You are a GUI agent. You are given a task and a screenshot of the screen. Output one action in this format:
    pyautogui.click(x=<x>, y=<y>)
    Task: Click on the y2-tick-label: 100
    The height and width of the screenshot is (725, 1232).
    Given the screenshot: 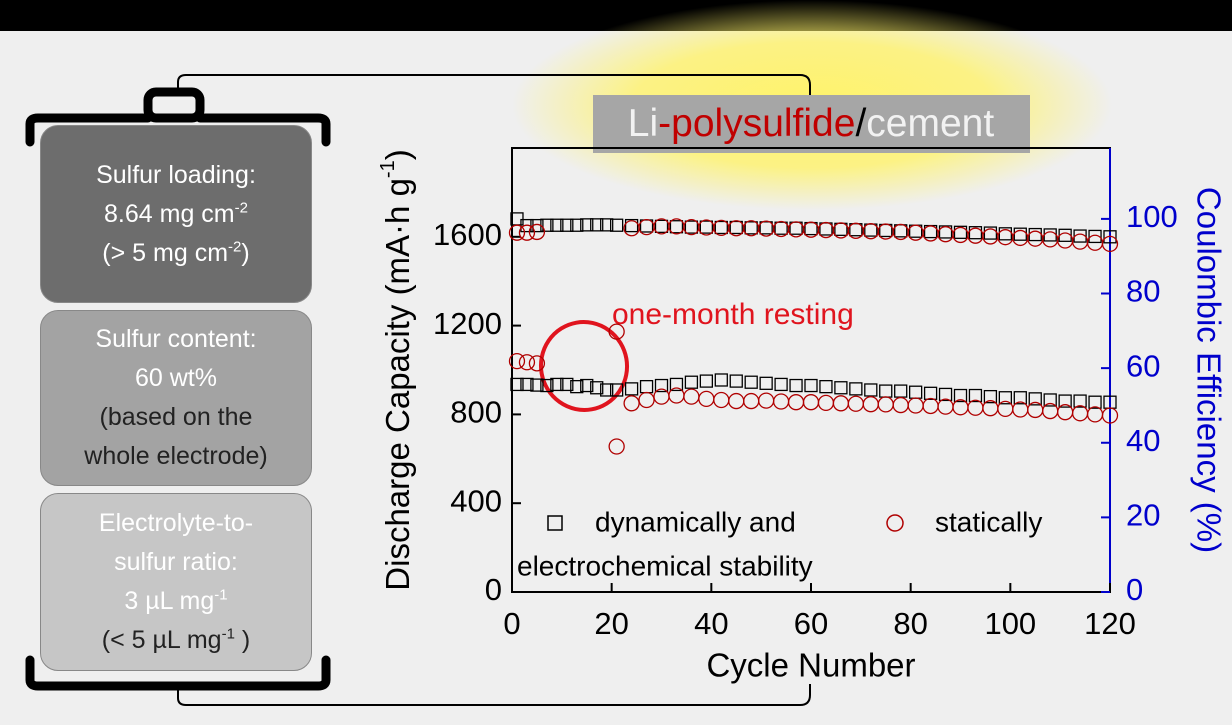 What is the action you would take?
    pyautogui.click(x=1152, y=216)
    